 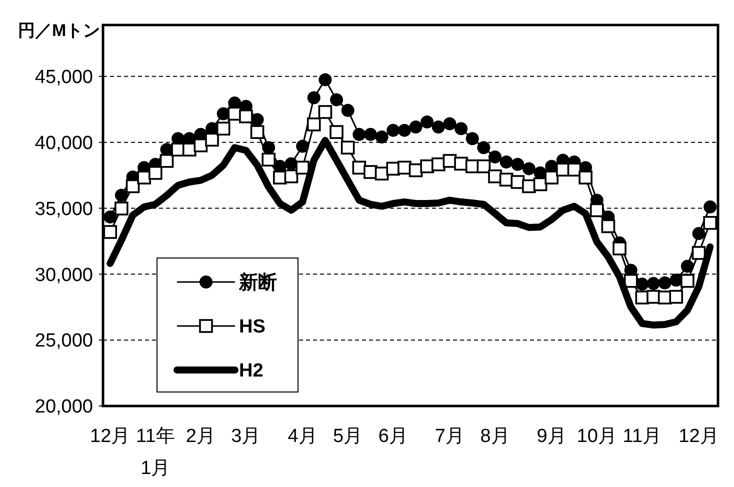 I want to click on y-tick-label: 40,000, so click(x=63, y=143).